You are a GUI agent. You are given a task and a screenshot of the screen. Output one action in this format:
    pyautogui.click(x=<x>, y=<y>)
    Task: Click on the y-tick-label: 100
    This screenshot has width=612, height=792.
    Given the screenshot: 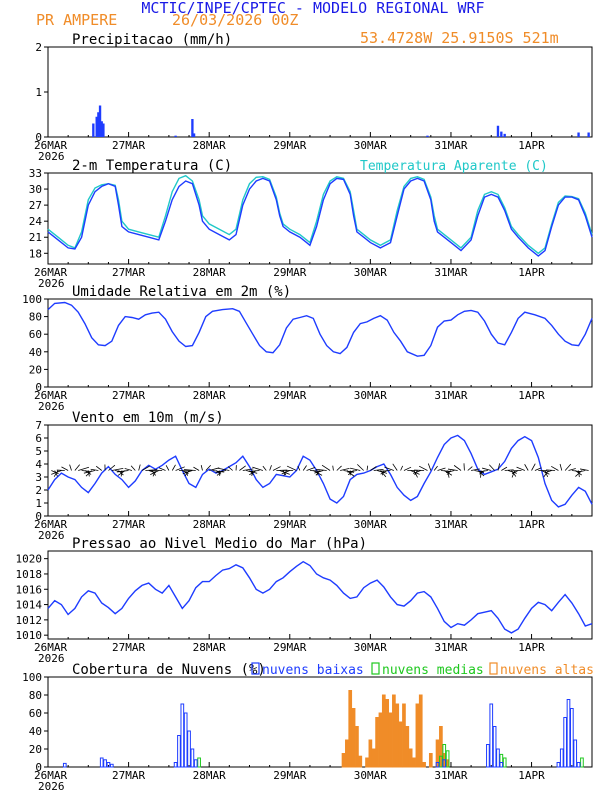 What is the action you would take?
    pyautogui.click(x=32, y=677)
    